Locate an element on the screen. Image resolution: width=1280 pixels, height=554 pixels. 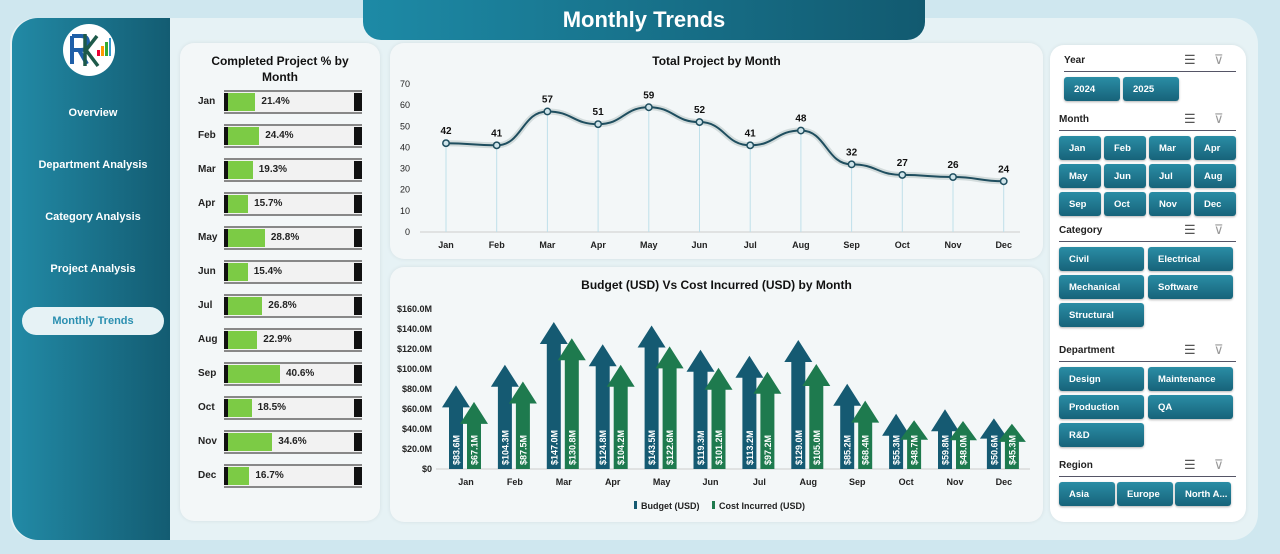
completed-row: Dec 16.7% is located at coordinates (280, 476).